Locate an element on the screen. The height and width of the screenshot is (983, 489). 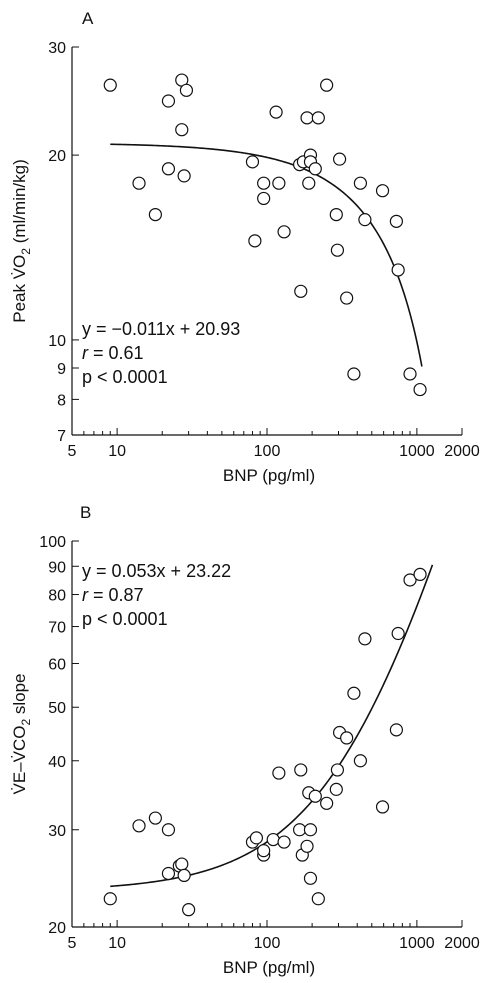
y-tick-label: 9 is located at coordinates (61, 369).